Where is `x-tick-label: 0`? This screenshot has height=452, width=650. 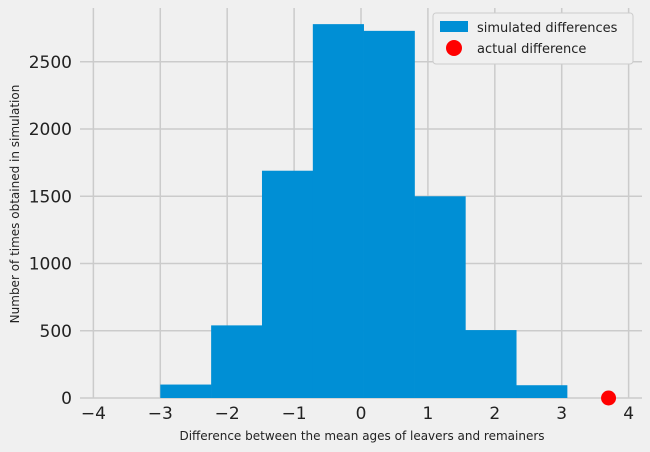 x-tick-label: 0 is located at coordinates (361, 414).